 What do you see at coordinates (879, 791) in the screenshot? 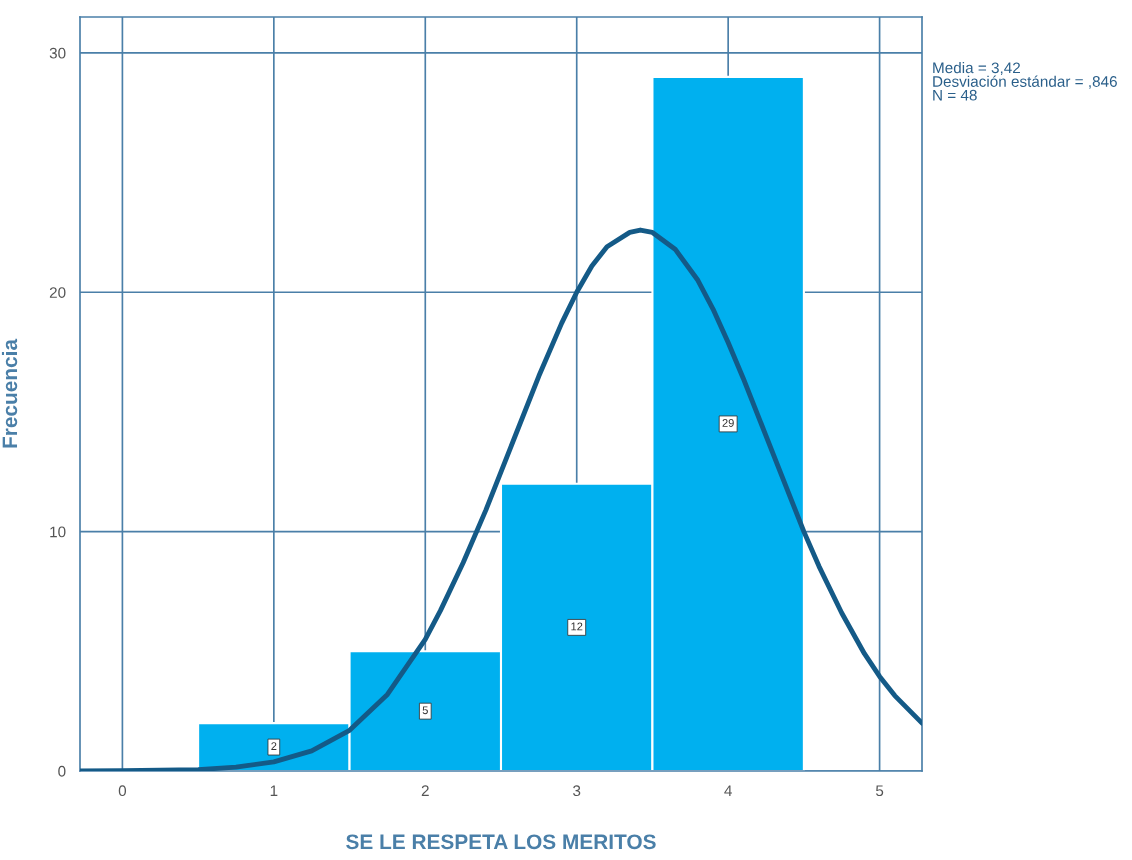
I see `x-tick-label: 5` at bounding box center [879, 791].